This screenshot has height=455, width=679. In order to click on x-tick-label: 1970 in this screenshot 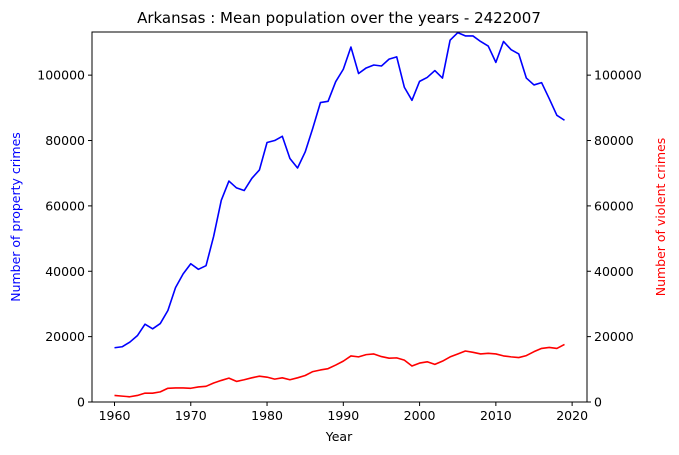, I will do `click(191, 415)`.